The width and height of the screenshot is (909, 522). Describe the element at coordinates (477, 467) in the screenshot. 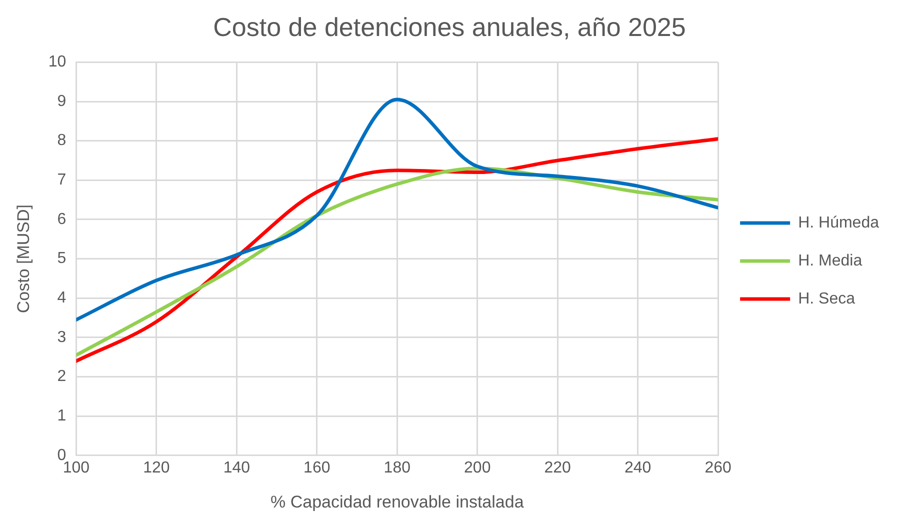

I see `x-tick-label: 200` at that location.